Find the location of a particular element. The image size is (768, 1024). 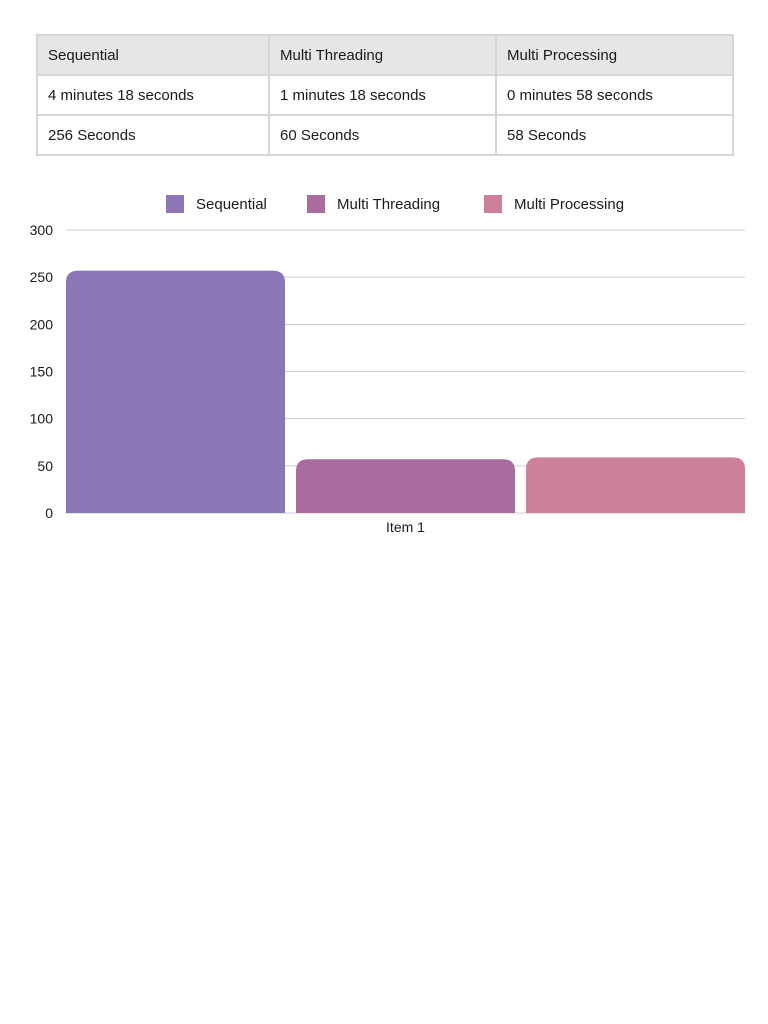

table-cell: 60 Seconds is located at coordinates (382, 135).